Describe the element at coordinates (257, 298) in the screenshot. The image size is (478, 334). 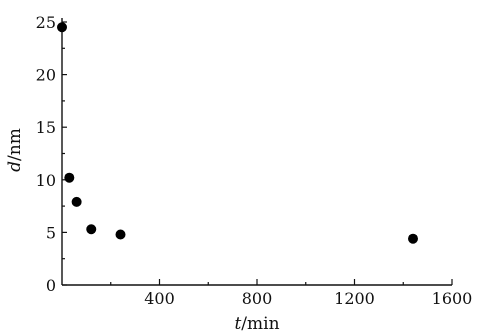
I see `x-tick-label: 800` at that location.